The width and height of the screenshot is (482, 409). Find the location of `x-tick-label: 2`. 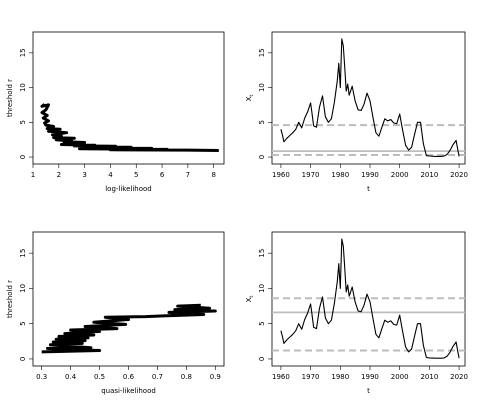

x-tick-label: 2 is located at coordinates (59, 175).